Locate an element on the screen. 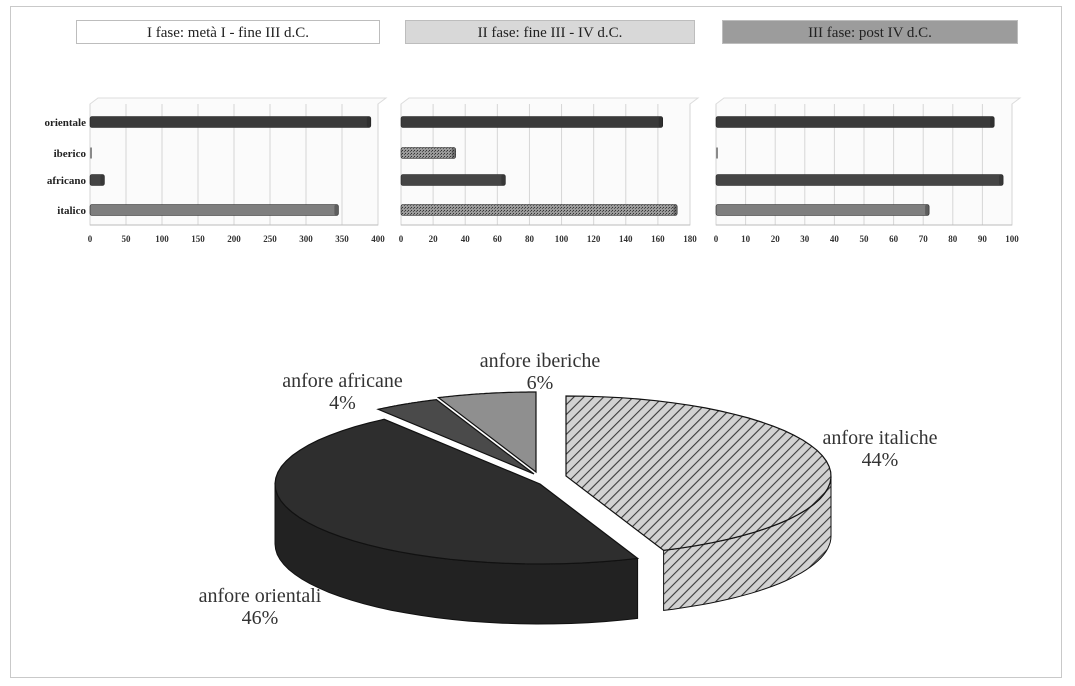  pie-label-iberiche-name: anfore iberiche is located at coordinates (540, 361).